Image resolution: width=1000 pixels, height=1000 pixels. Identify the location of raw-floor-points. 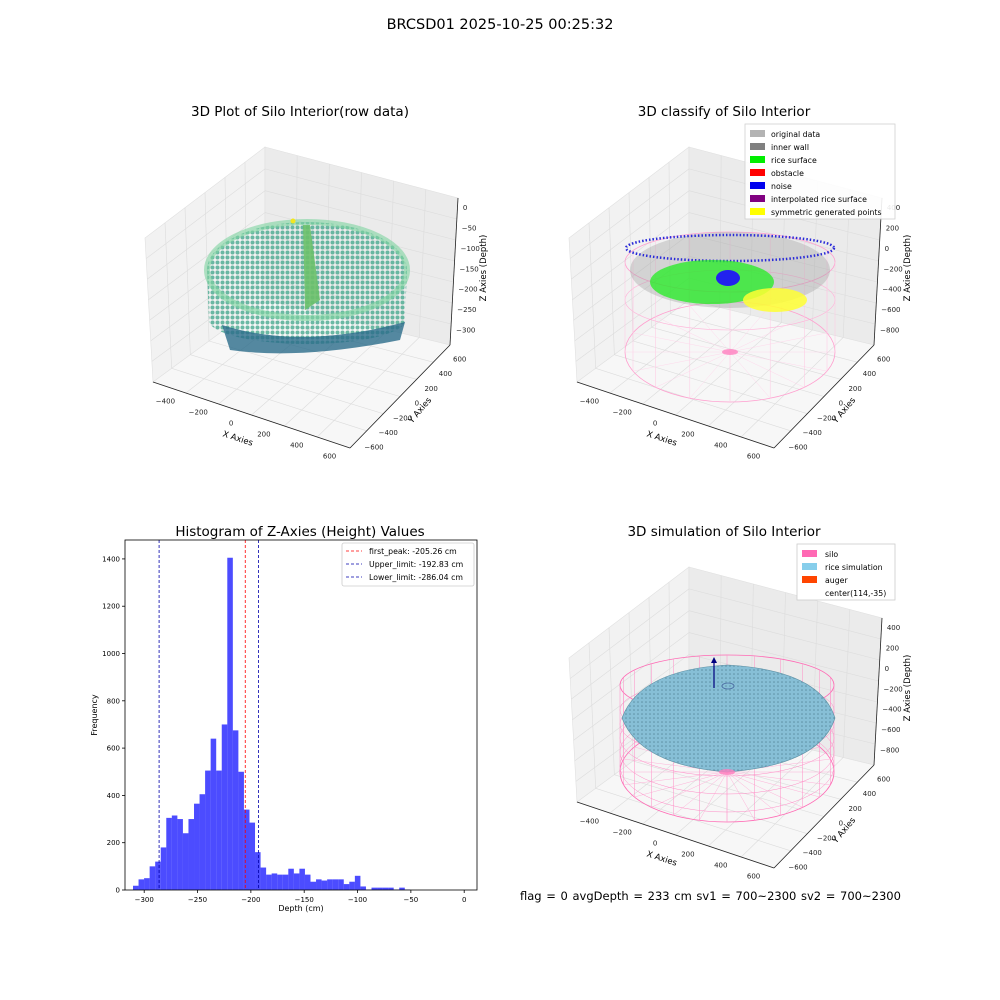
(313, 338).